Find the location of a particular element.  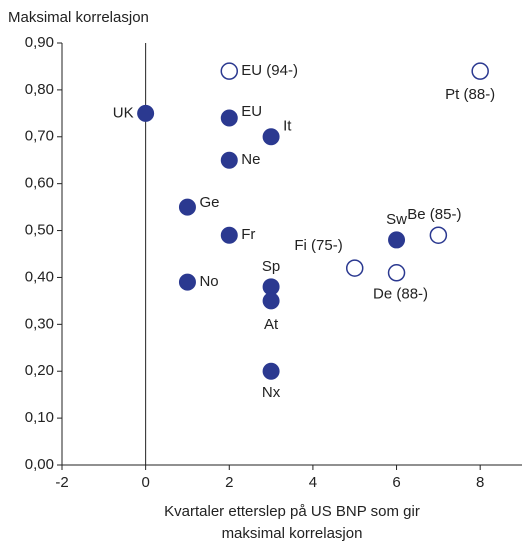

y-tick-label: 0,50 is located at coordinates (39, 230).